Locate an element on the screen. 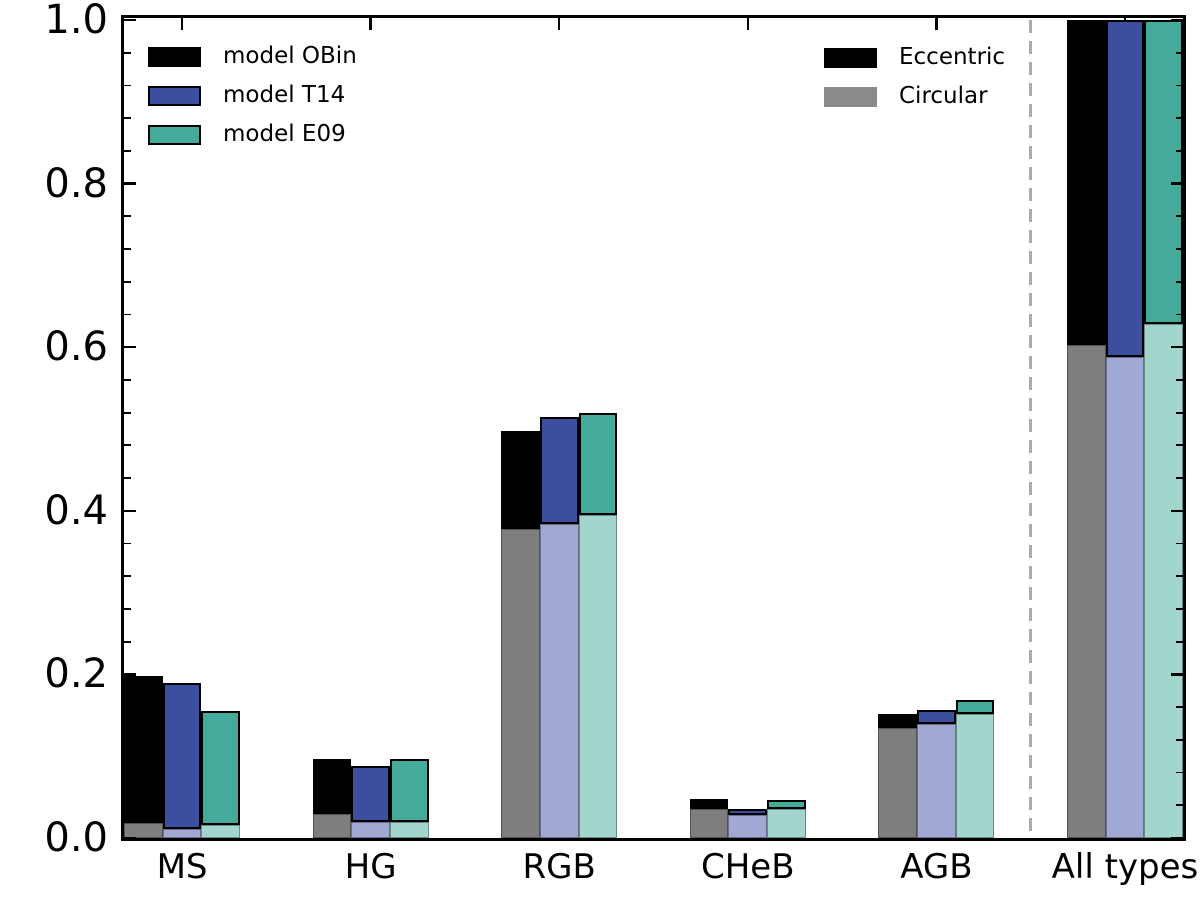 Image resolution: width=1200 pixels, height=900 pixels. legend-label-model-t14: model T14 is located at coordinates (284, 95).